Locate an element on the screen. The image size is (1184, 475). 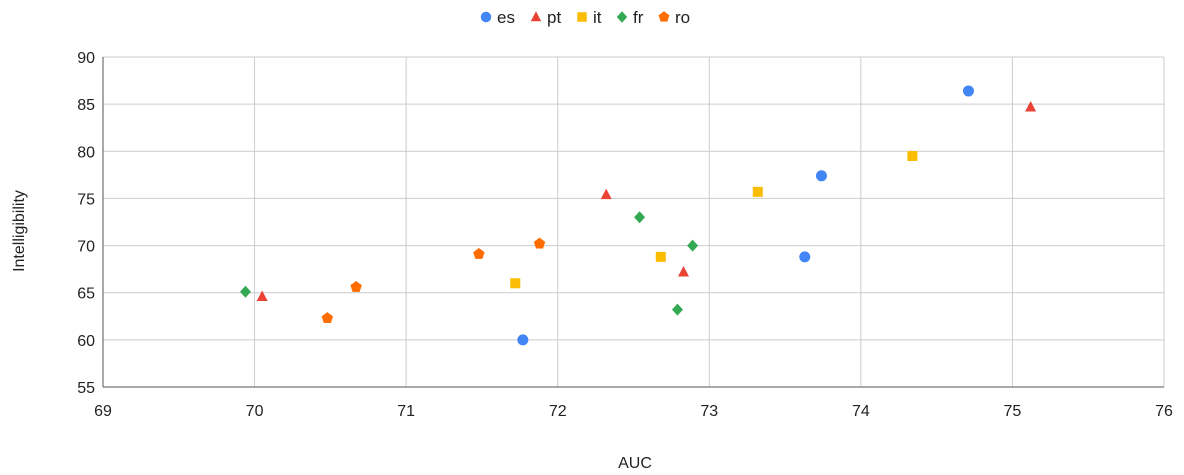
y-axis-title: Intelligibility is located at coordinates (19, 231).